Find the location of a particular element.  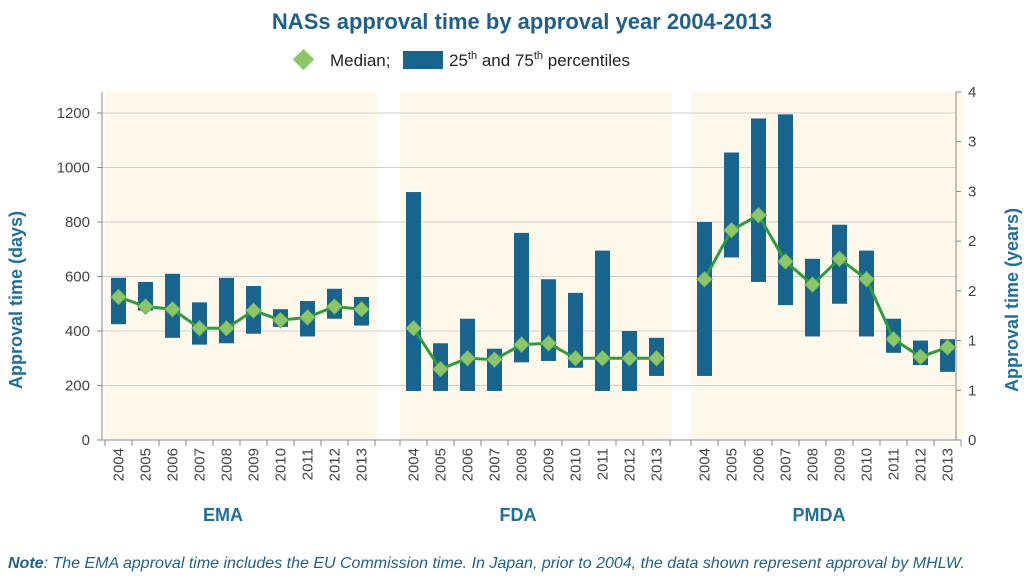

group-label-ema: EMA is located at coordinates (223, 515).